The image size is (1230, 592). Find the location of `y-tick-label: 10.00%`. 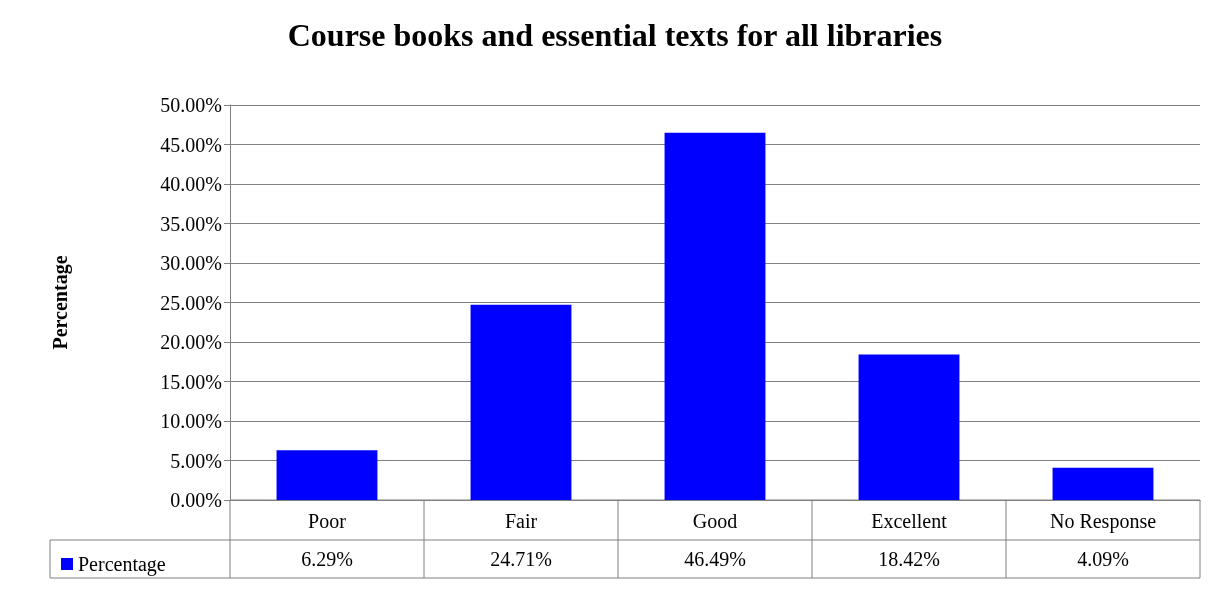

y-tick-label: 10.00% is located at coordinates (191, 421).